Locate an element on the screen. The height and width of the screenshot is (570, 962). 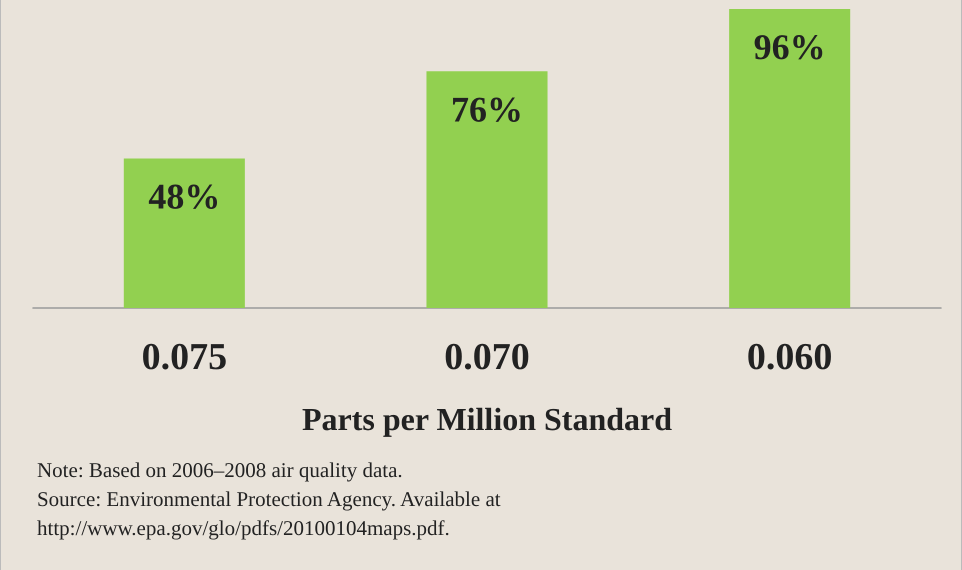
x-axis-title: Parts per Million Standard is located at coordinates (487, 419).